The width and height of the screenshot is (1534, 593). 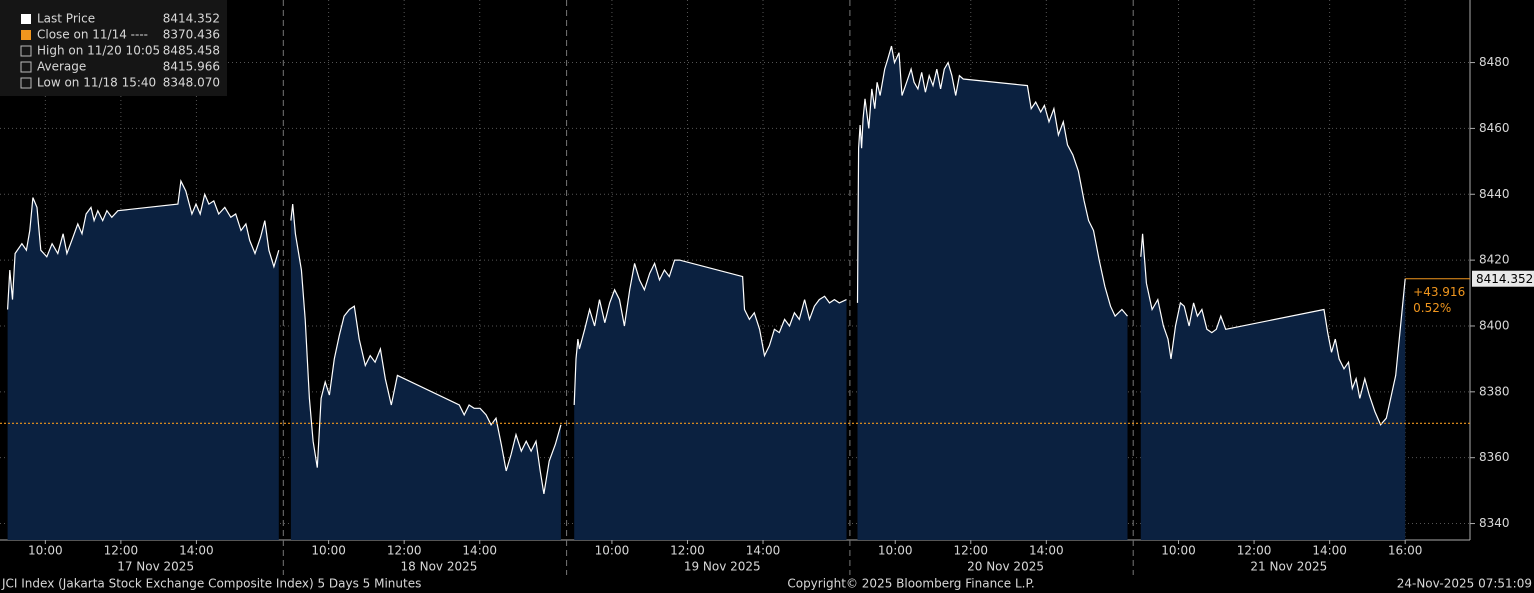 I want to click on change-label: 0.52%, so click(x=1432, y=308).